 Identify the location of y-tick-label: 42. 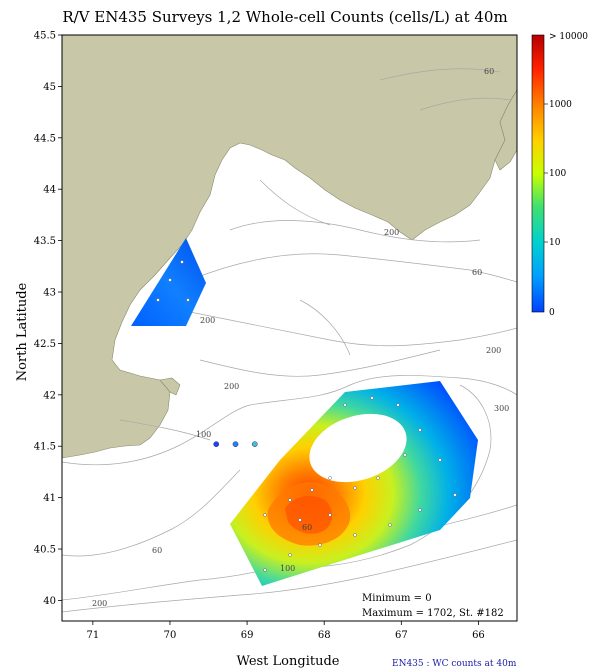
(49, 395).